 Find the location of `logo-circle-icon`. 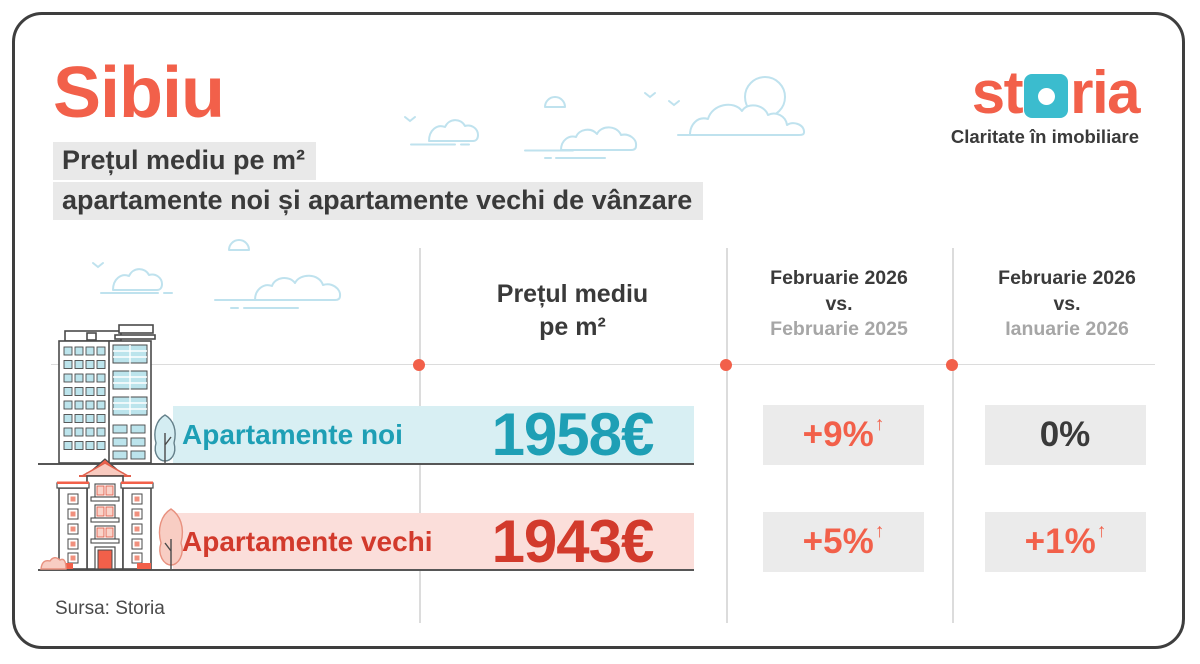

logo-circle-icon is located at coordinates (1046, 96).